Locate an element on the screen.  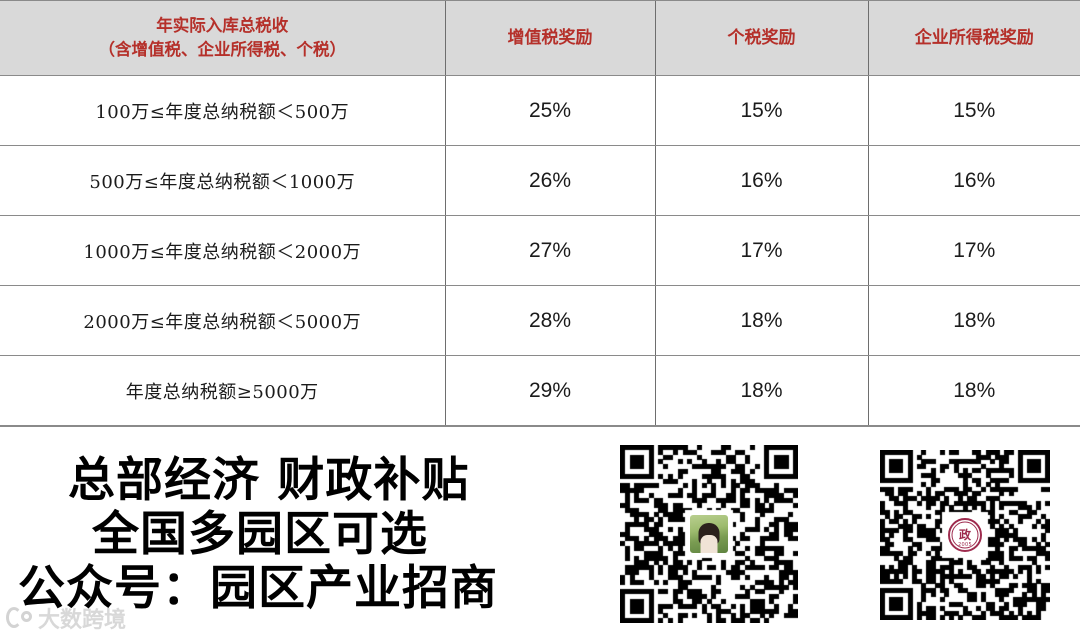
seal-character: 政 is located at coordinates (965, 535).